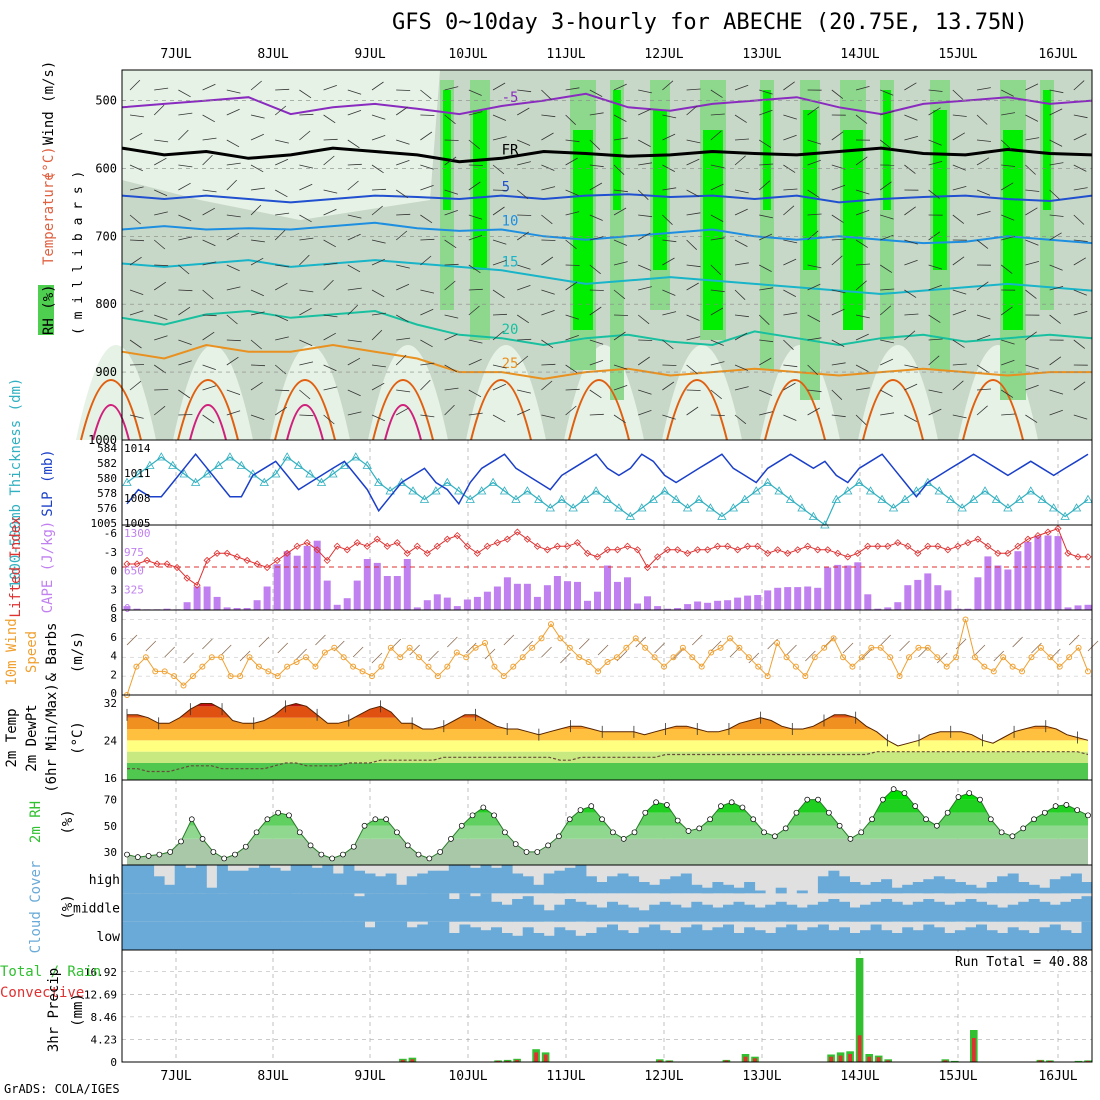 Image resolution: width=1100 pixels, height=1100 pixels. What do you see at coordinates (107, 478) in the screenshot?
I see `tick-label: 580` at bounding box center [107, 478].